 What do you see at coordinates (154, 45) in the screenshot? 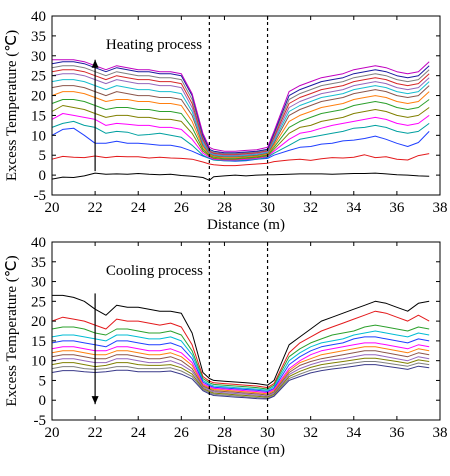
I see `process-annotation: Heating process` at bounding box center [154, 45].